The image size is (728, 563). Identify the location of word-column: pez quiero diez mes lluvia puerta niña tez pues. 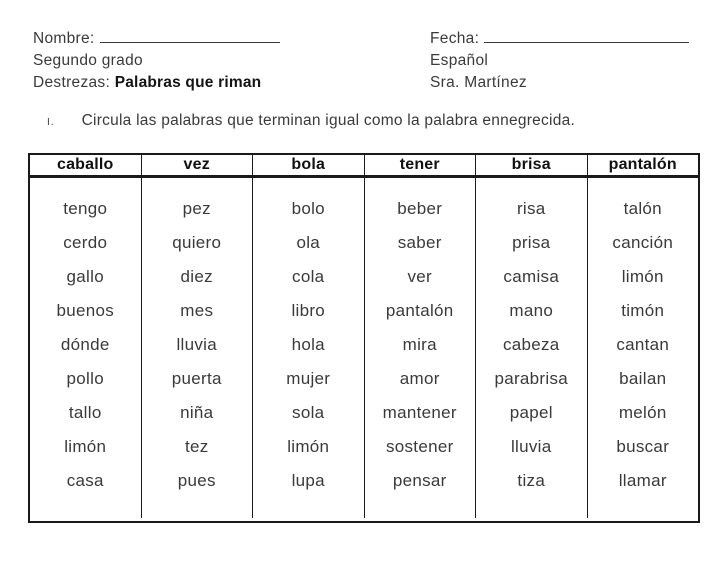
(197, 348).